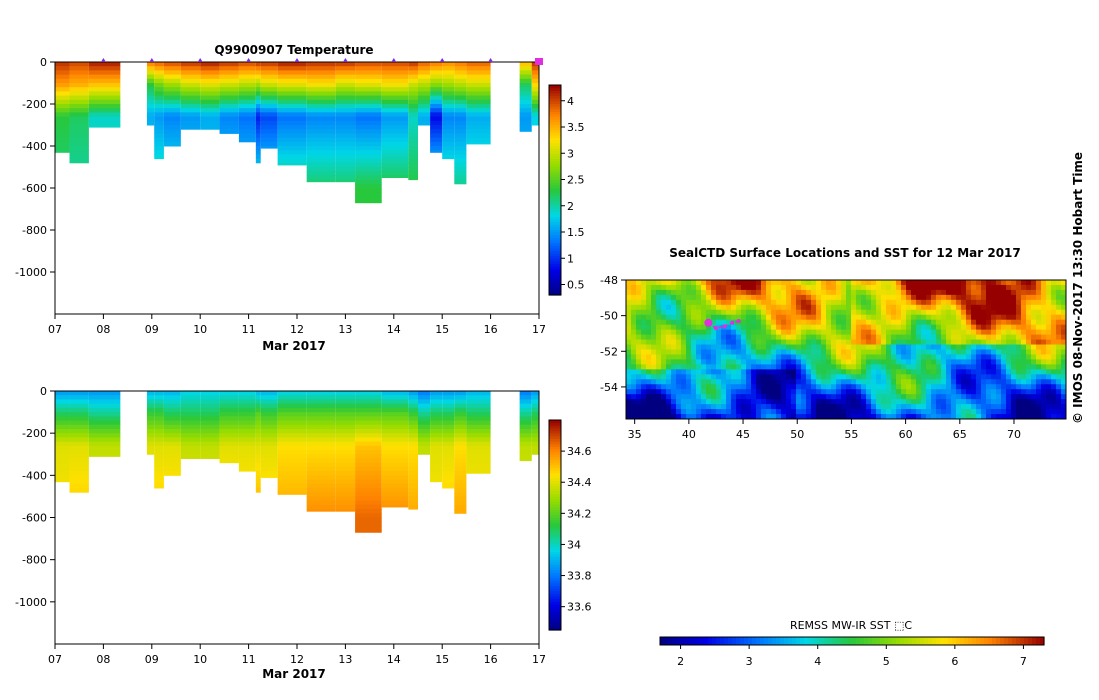  I want to click on x-tick-label: 16, so click(491, 329).